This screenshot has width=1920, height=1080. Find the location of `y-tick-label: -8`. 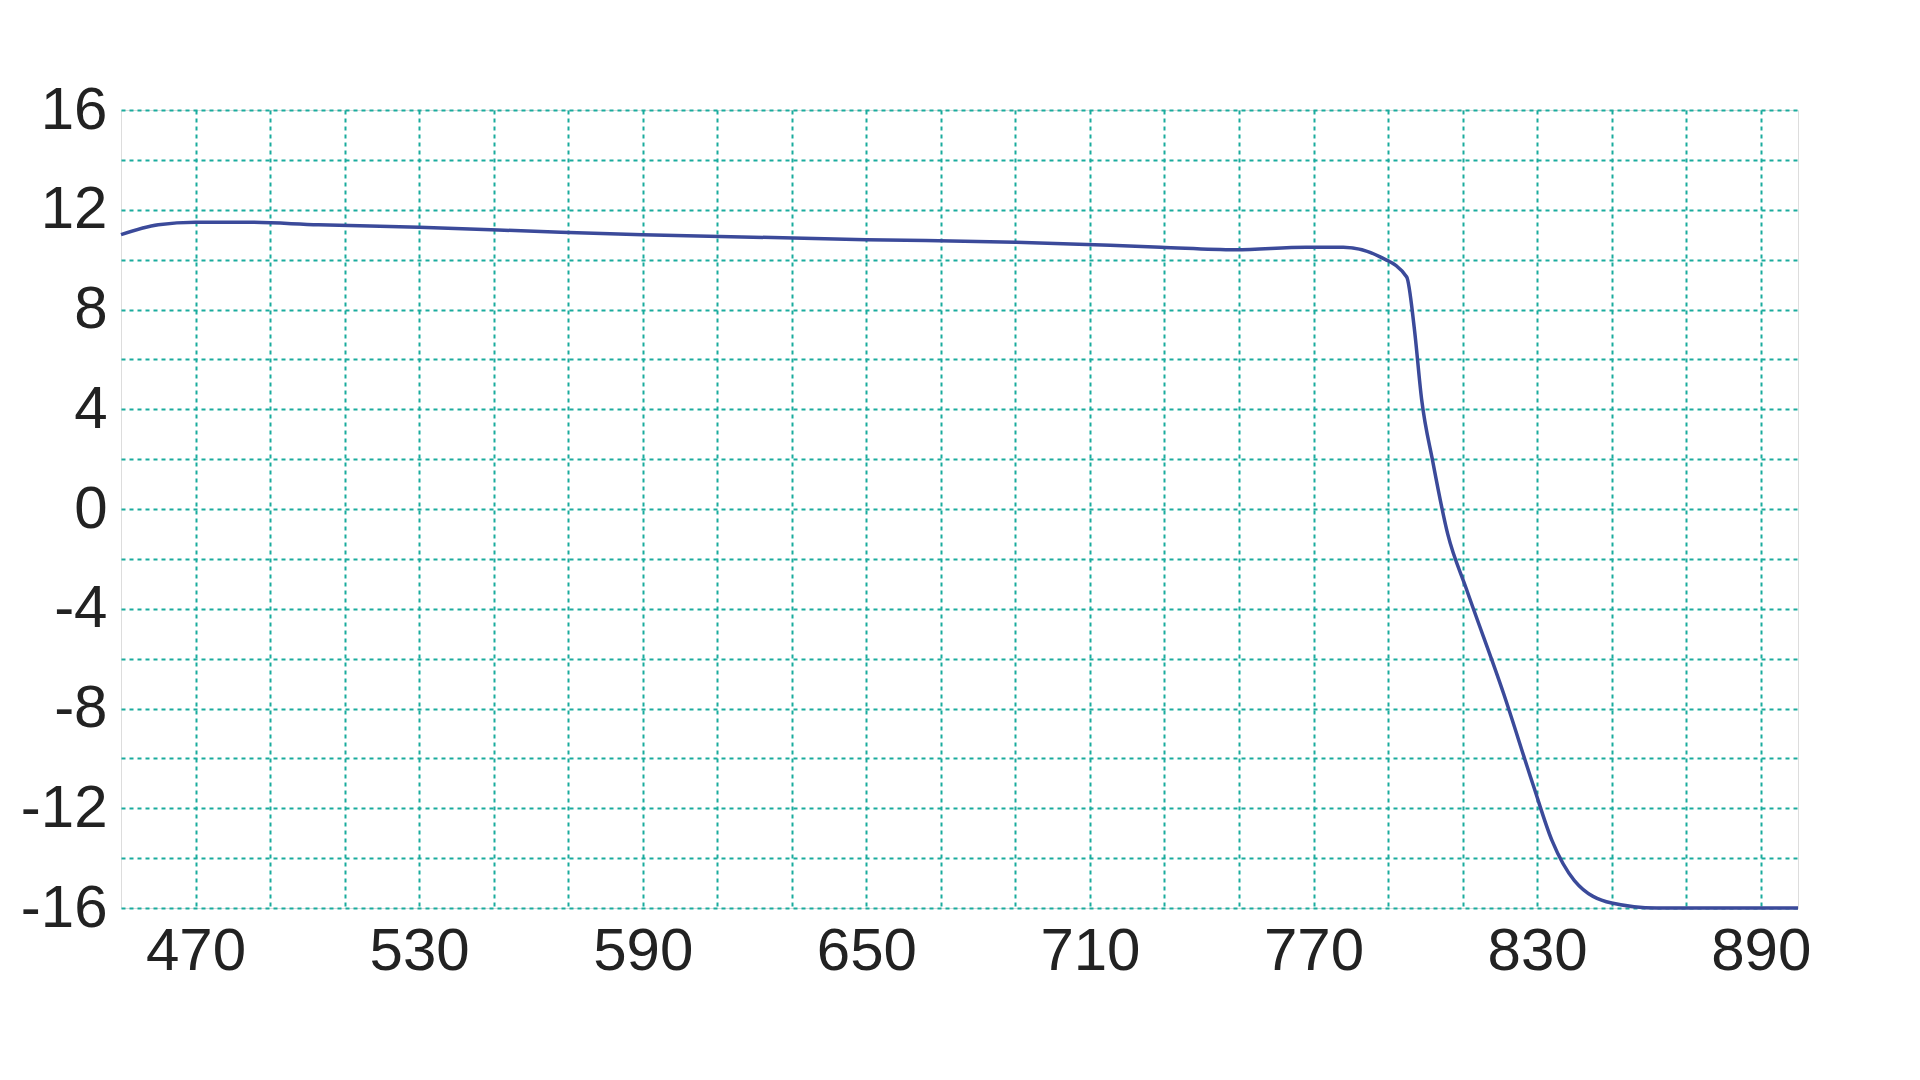

y-tick-label: -8 is located at coordinates (81, 706).